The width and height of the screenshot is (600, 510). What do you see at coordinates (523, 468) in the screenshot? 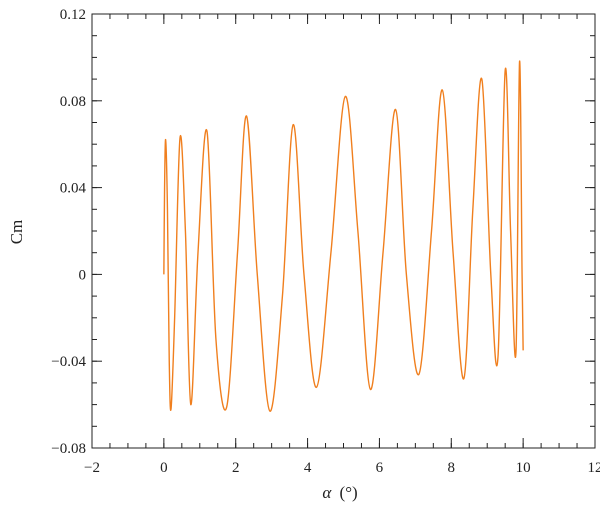
I see `x-tick-label: 10` at bounding box center [523, 468].